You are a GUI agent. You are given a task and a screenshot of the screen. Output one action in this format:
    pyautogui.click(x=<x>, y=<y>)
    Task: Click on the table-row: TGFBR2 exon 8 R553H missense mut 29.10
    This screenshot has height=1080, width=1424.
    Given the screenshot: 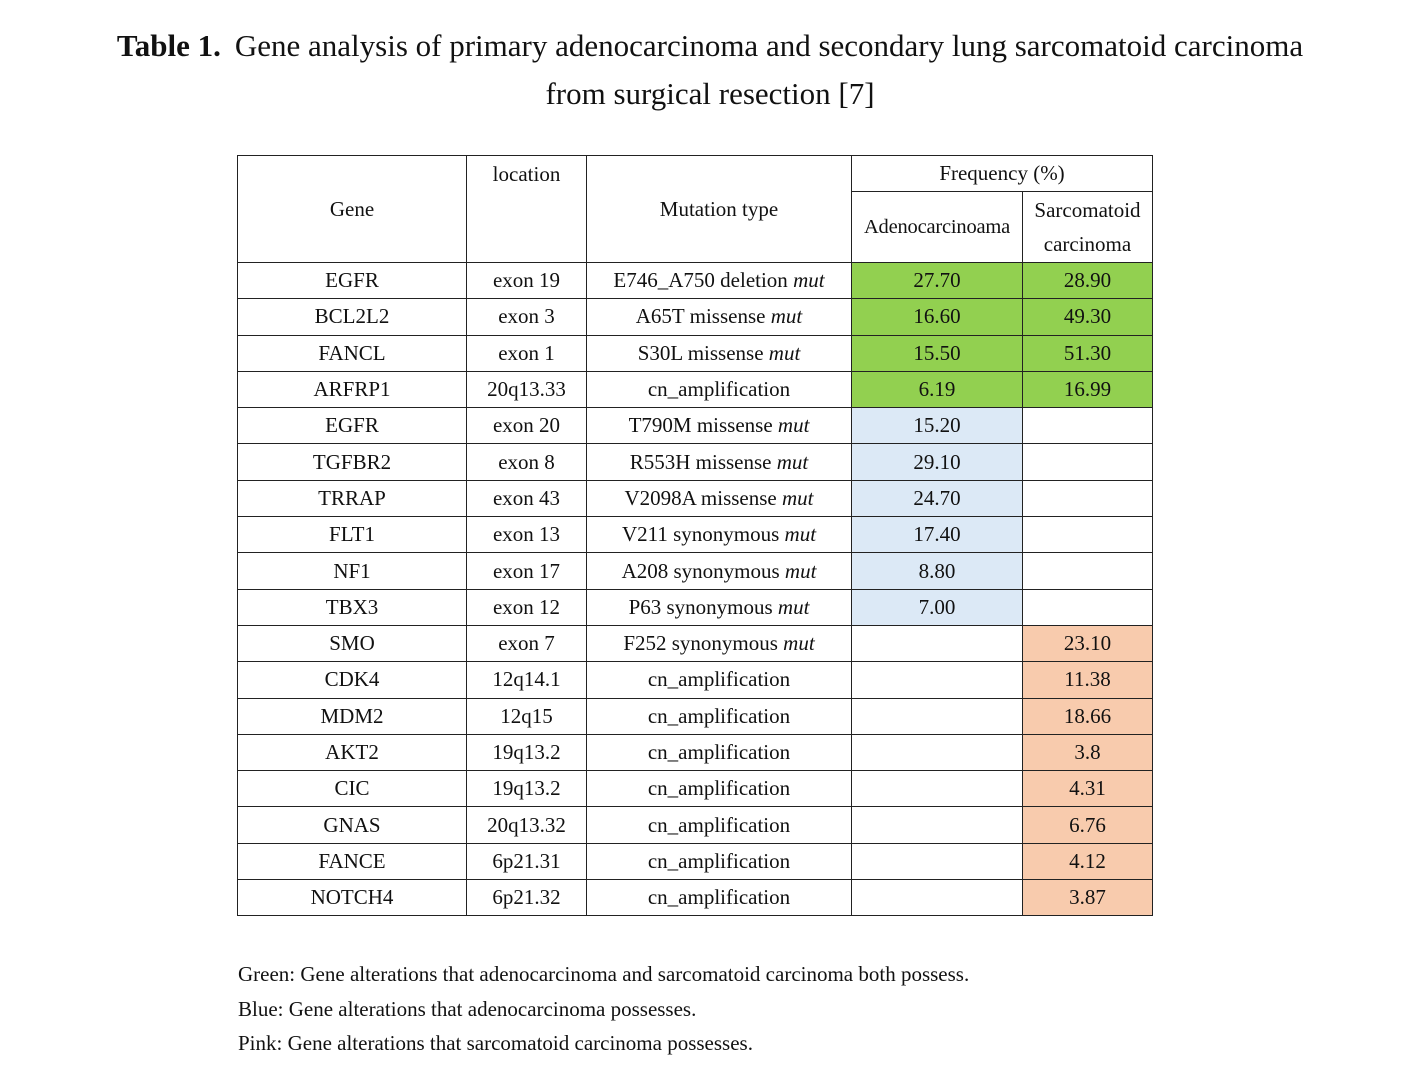 What is the action you would take?
    pyautogui.click(x=695, y=462)
    